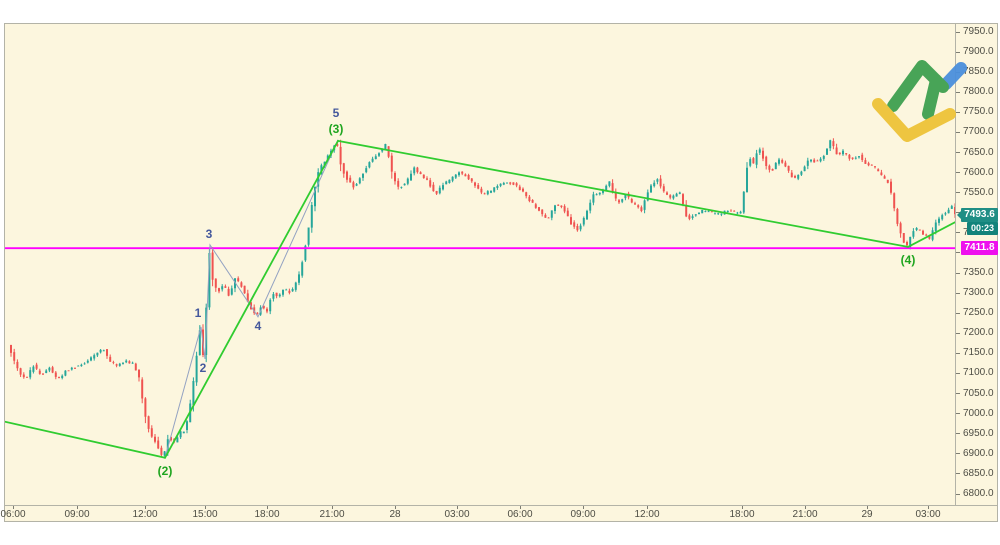  What do you see at coordinates (203, 368) in the screenshot?
I see `wave-label-2: 2` at bounding box center [203, 368].